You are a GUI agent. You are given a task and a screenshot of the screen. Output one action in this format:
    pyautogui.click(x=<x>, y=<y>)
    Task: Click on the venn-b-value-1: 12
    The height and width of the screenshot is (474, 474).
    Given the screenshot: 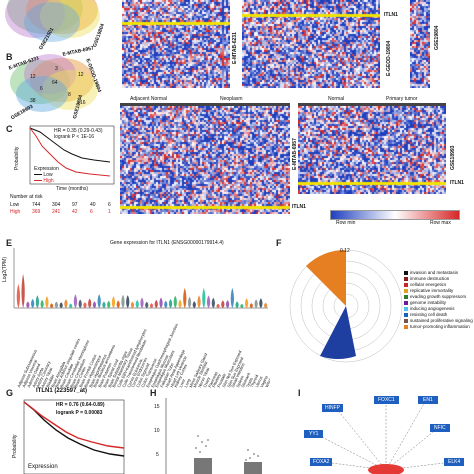 What is the action you would take?
    pyautogui.click(x=33, y=77)
    